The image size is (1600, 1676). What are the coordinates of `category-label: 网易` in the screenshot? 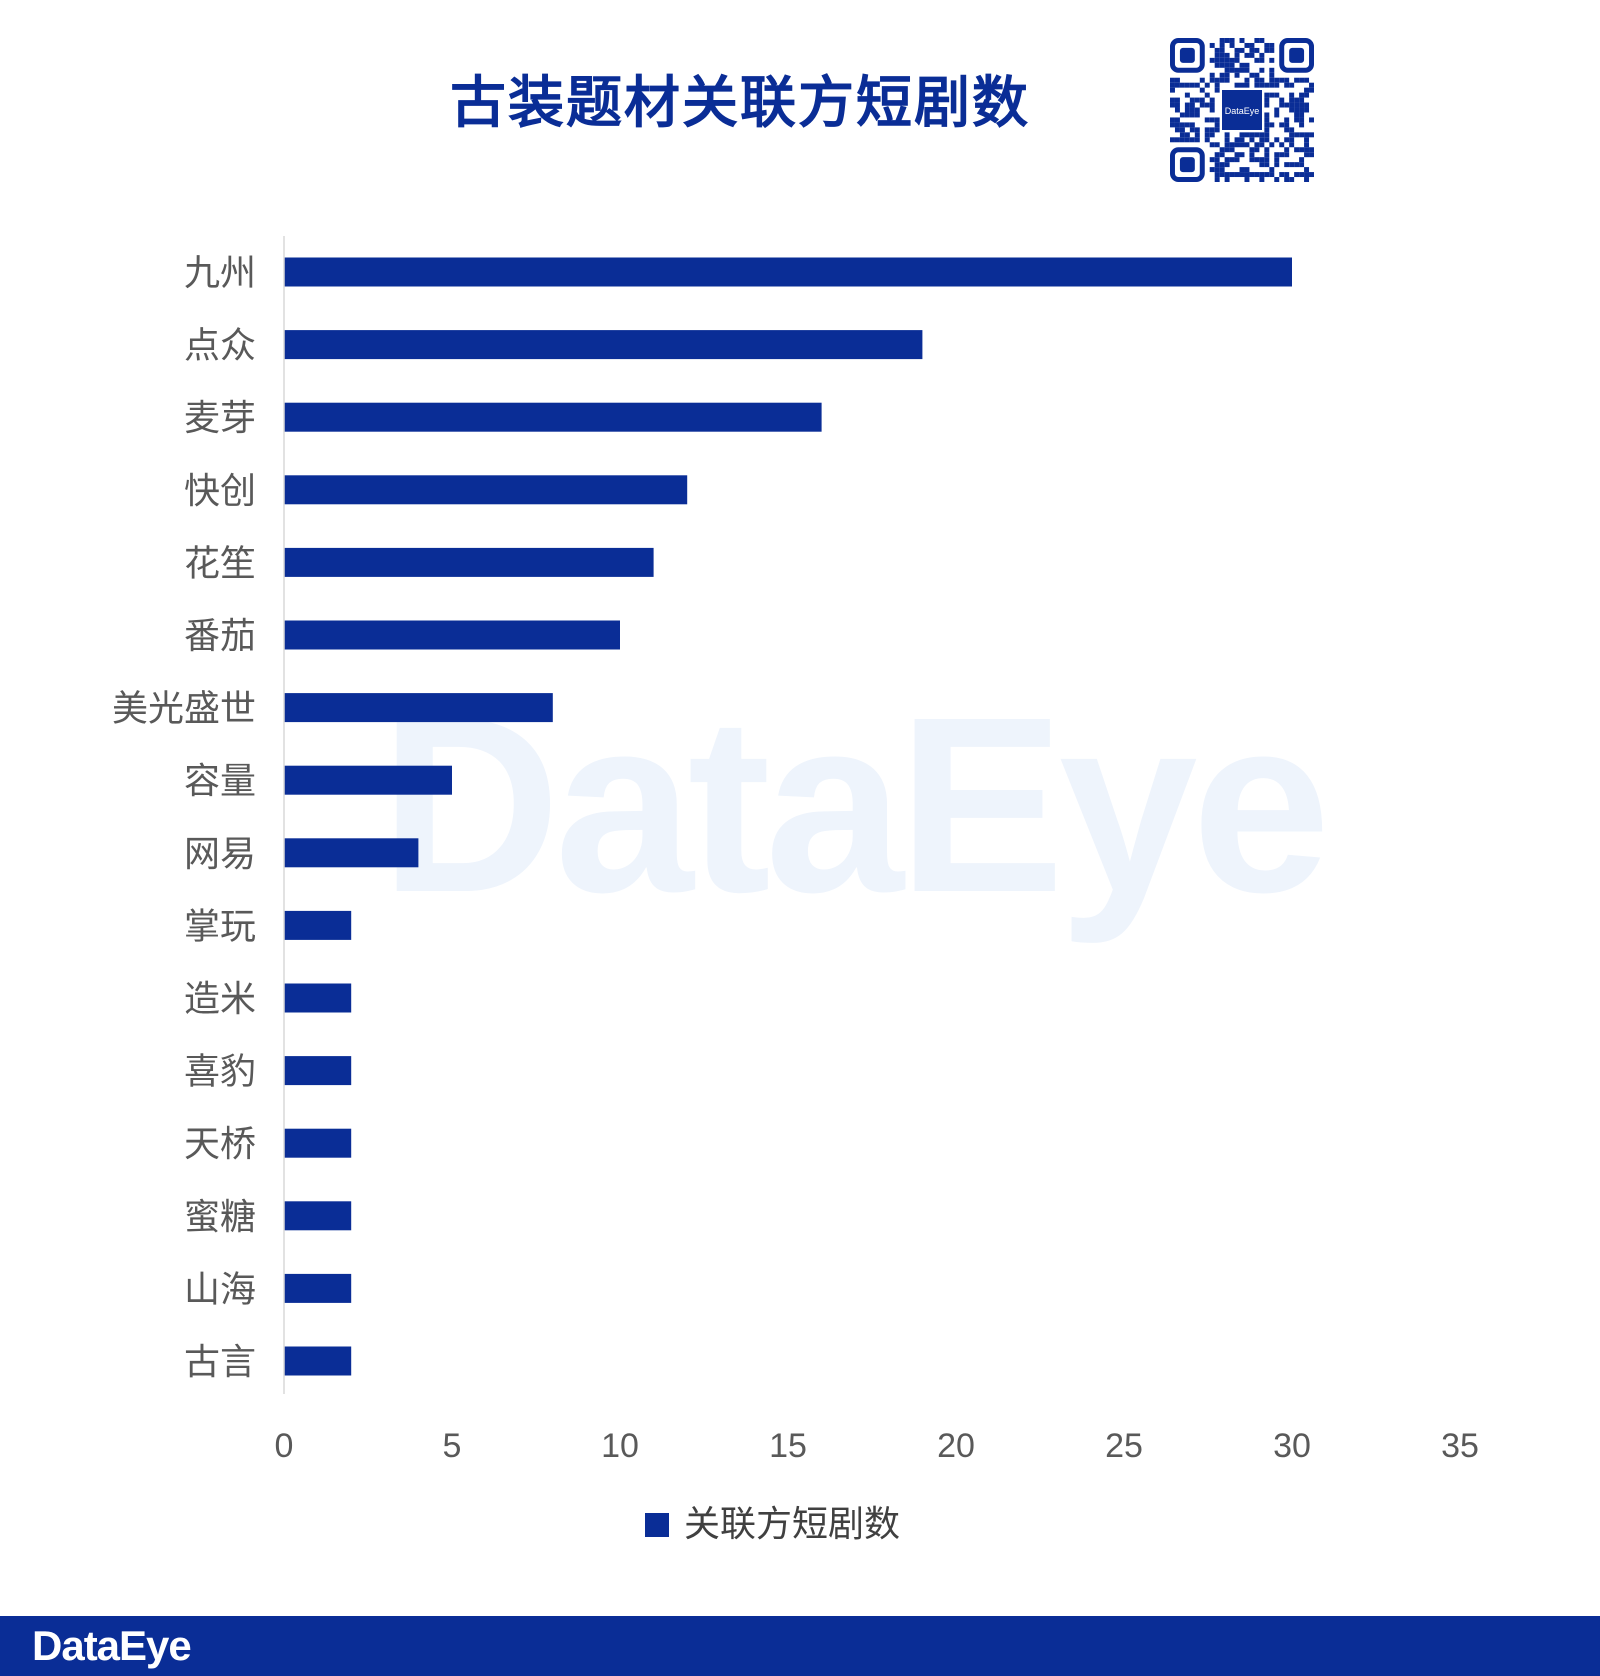 It's located at (220, 854).